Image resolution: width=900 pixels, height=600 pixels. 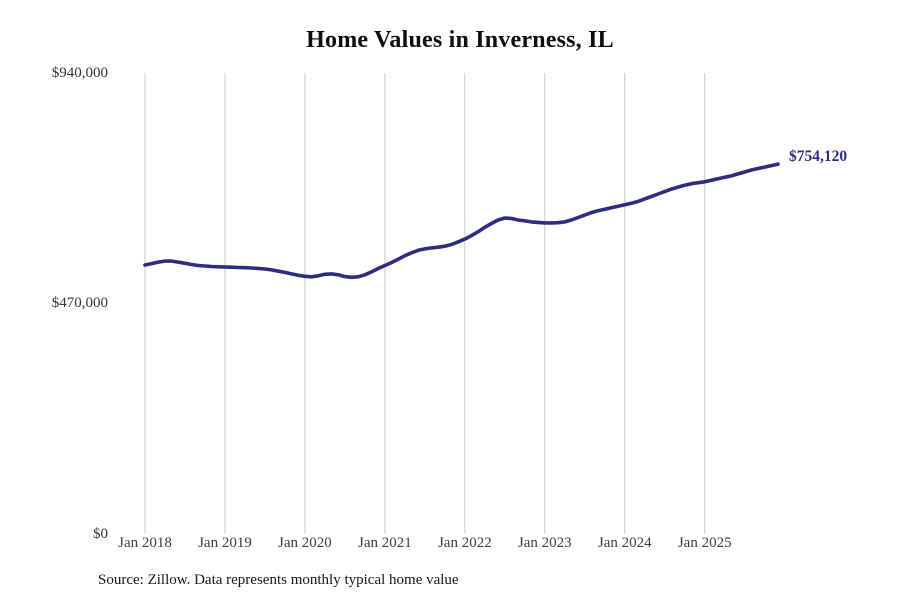 I want to click on x-axis-tick-label: Jan 2019, so click(x=225, y=543).